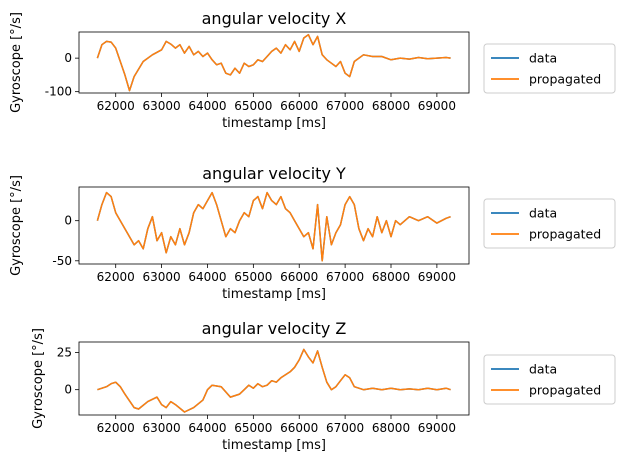 This screenshot has height=469, width=625. What do you see at coordinates (62, 261) in the screenshot?
I see `y-tick-label: -50` at bounding box center [62, 261].